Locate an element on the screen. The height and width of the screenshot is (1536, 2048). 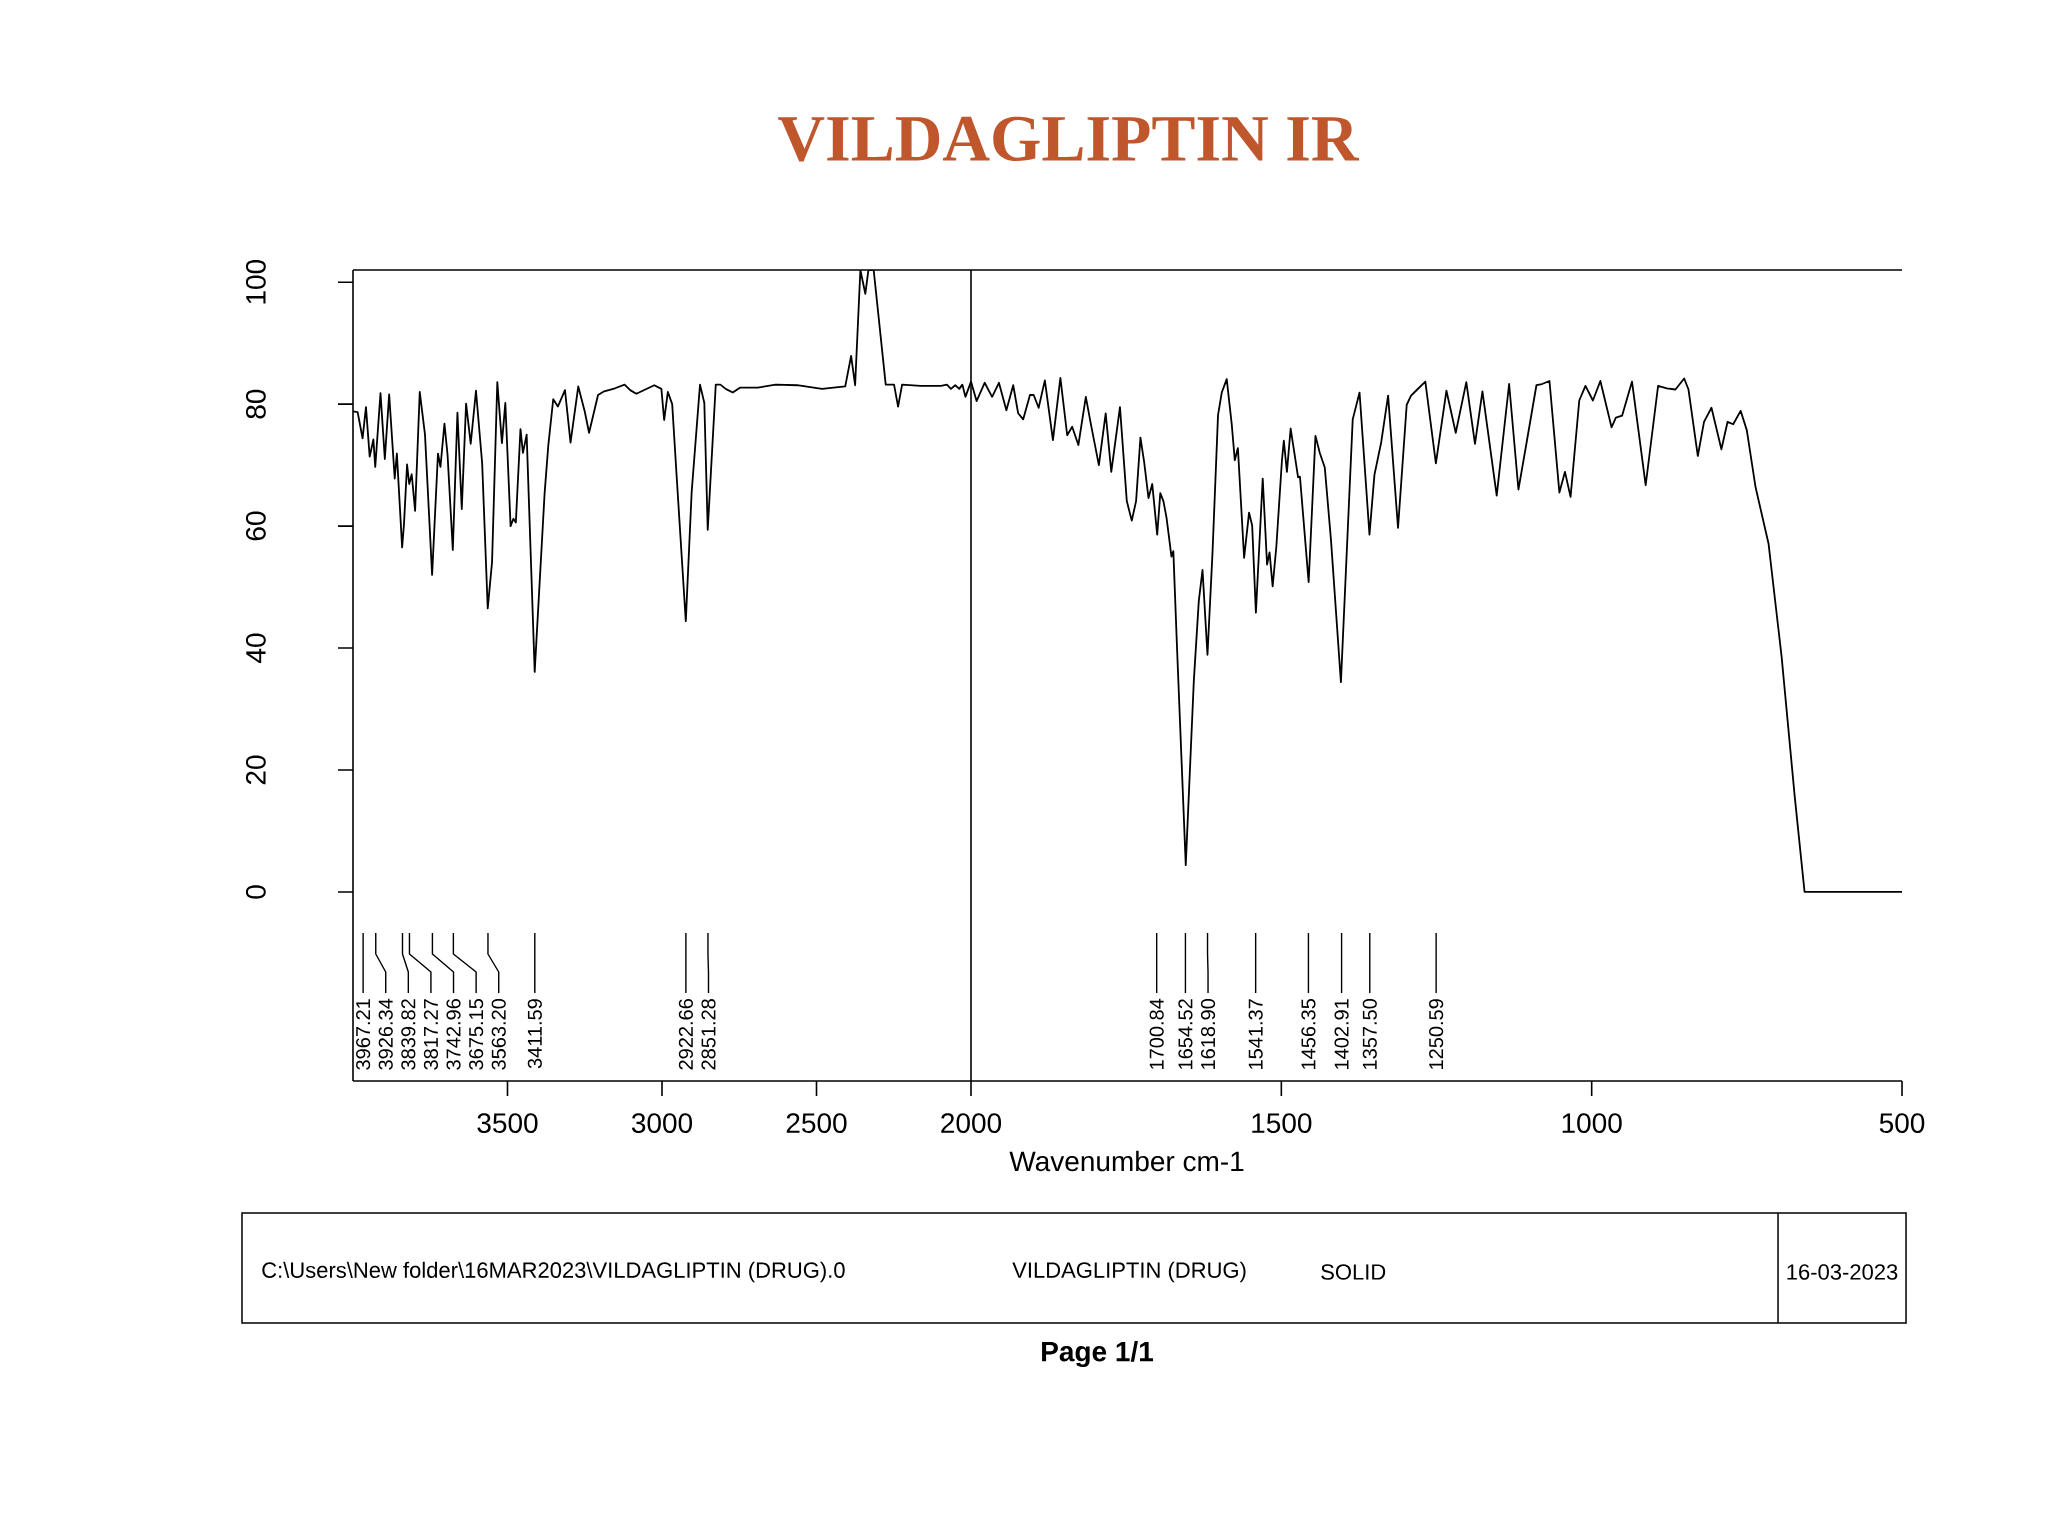
annotation: 1700.84 is located at coordinates (1156, 1033).